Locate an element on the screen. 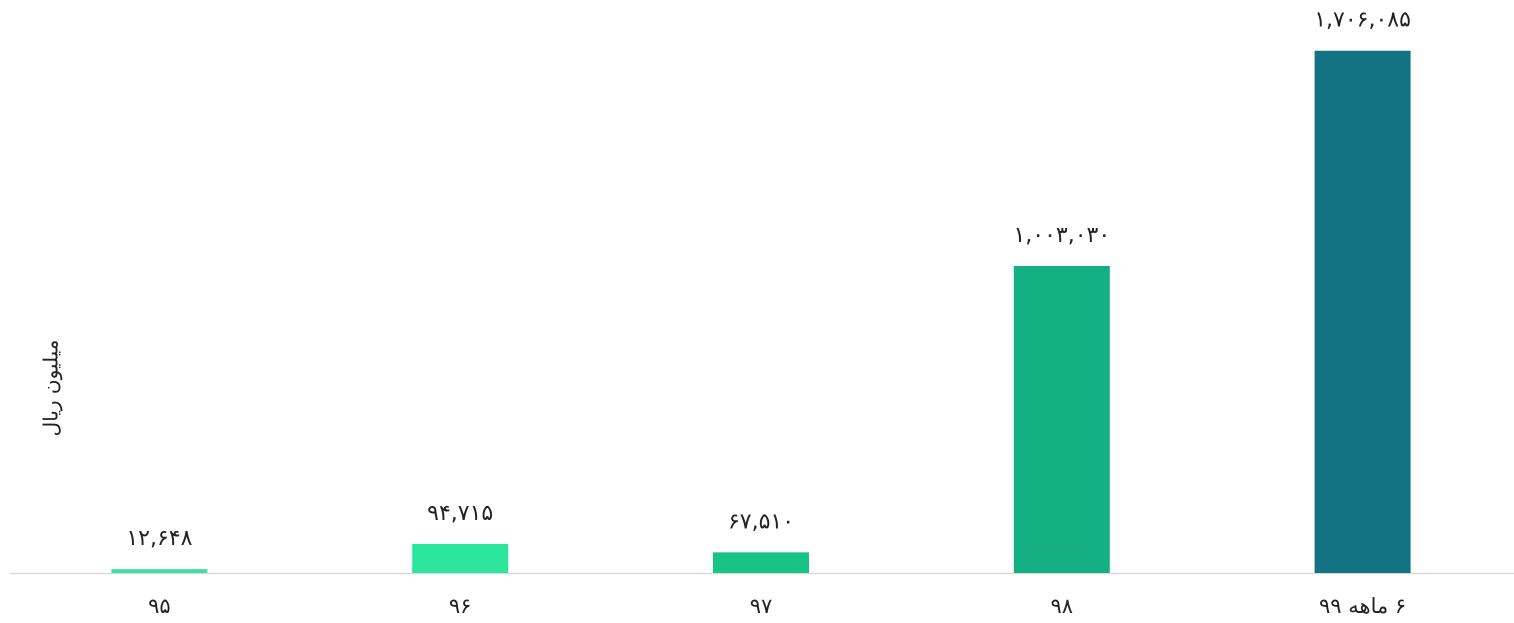 The image size is (1514, 623). y-axis-label: میلیون ریال is located at coordinates (51, 388).